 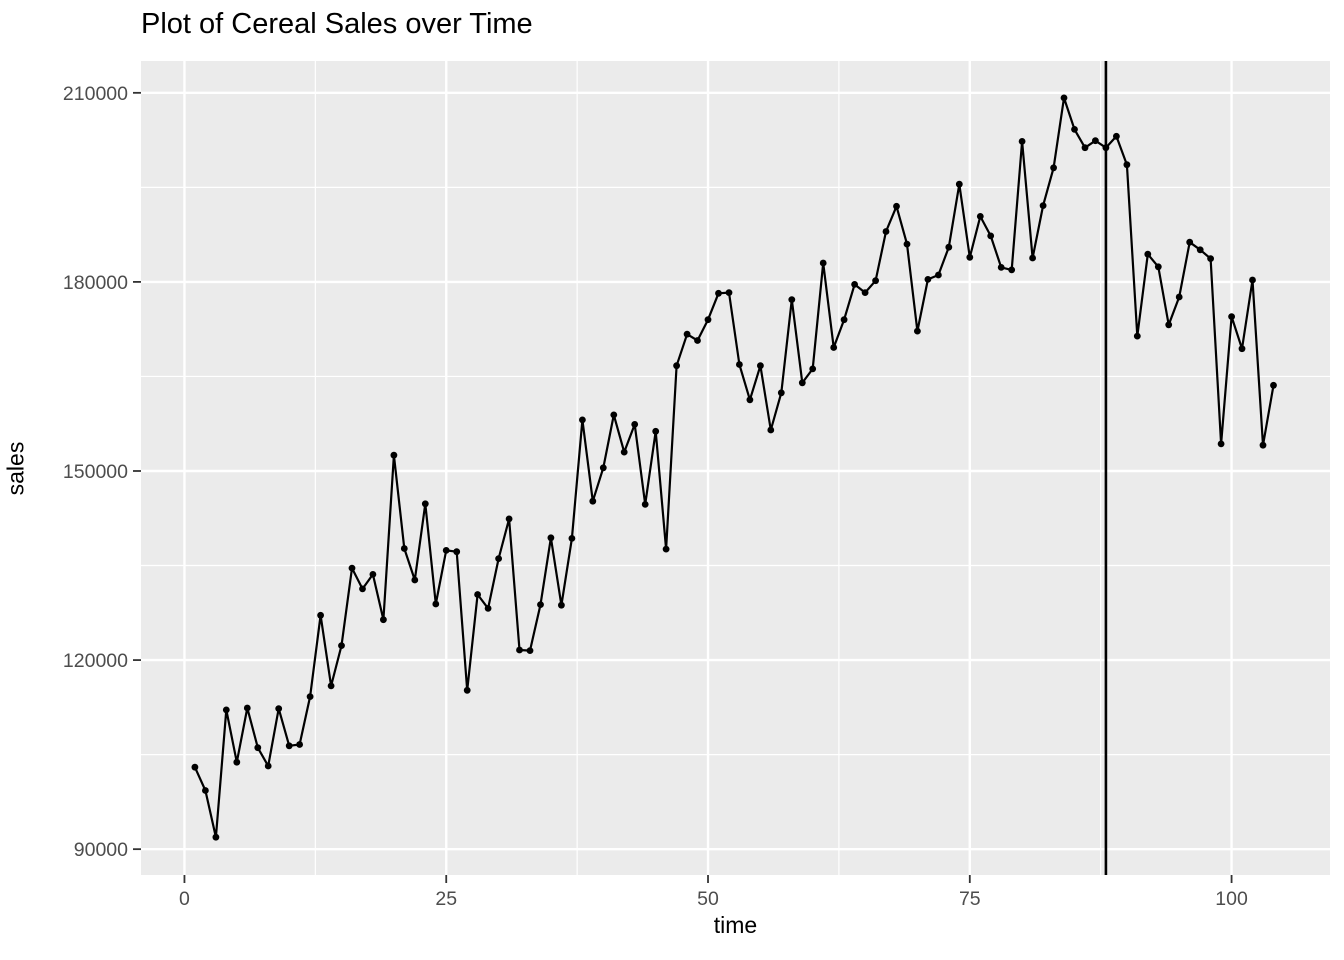 What do you see at coordinates (735, 925) in the screenshot?
I see `x-axis-title: time` at bounding box center [735, 925].